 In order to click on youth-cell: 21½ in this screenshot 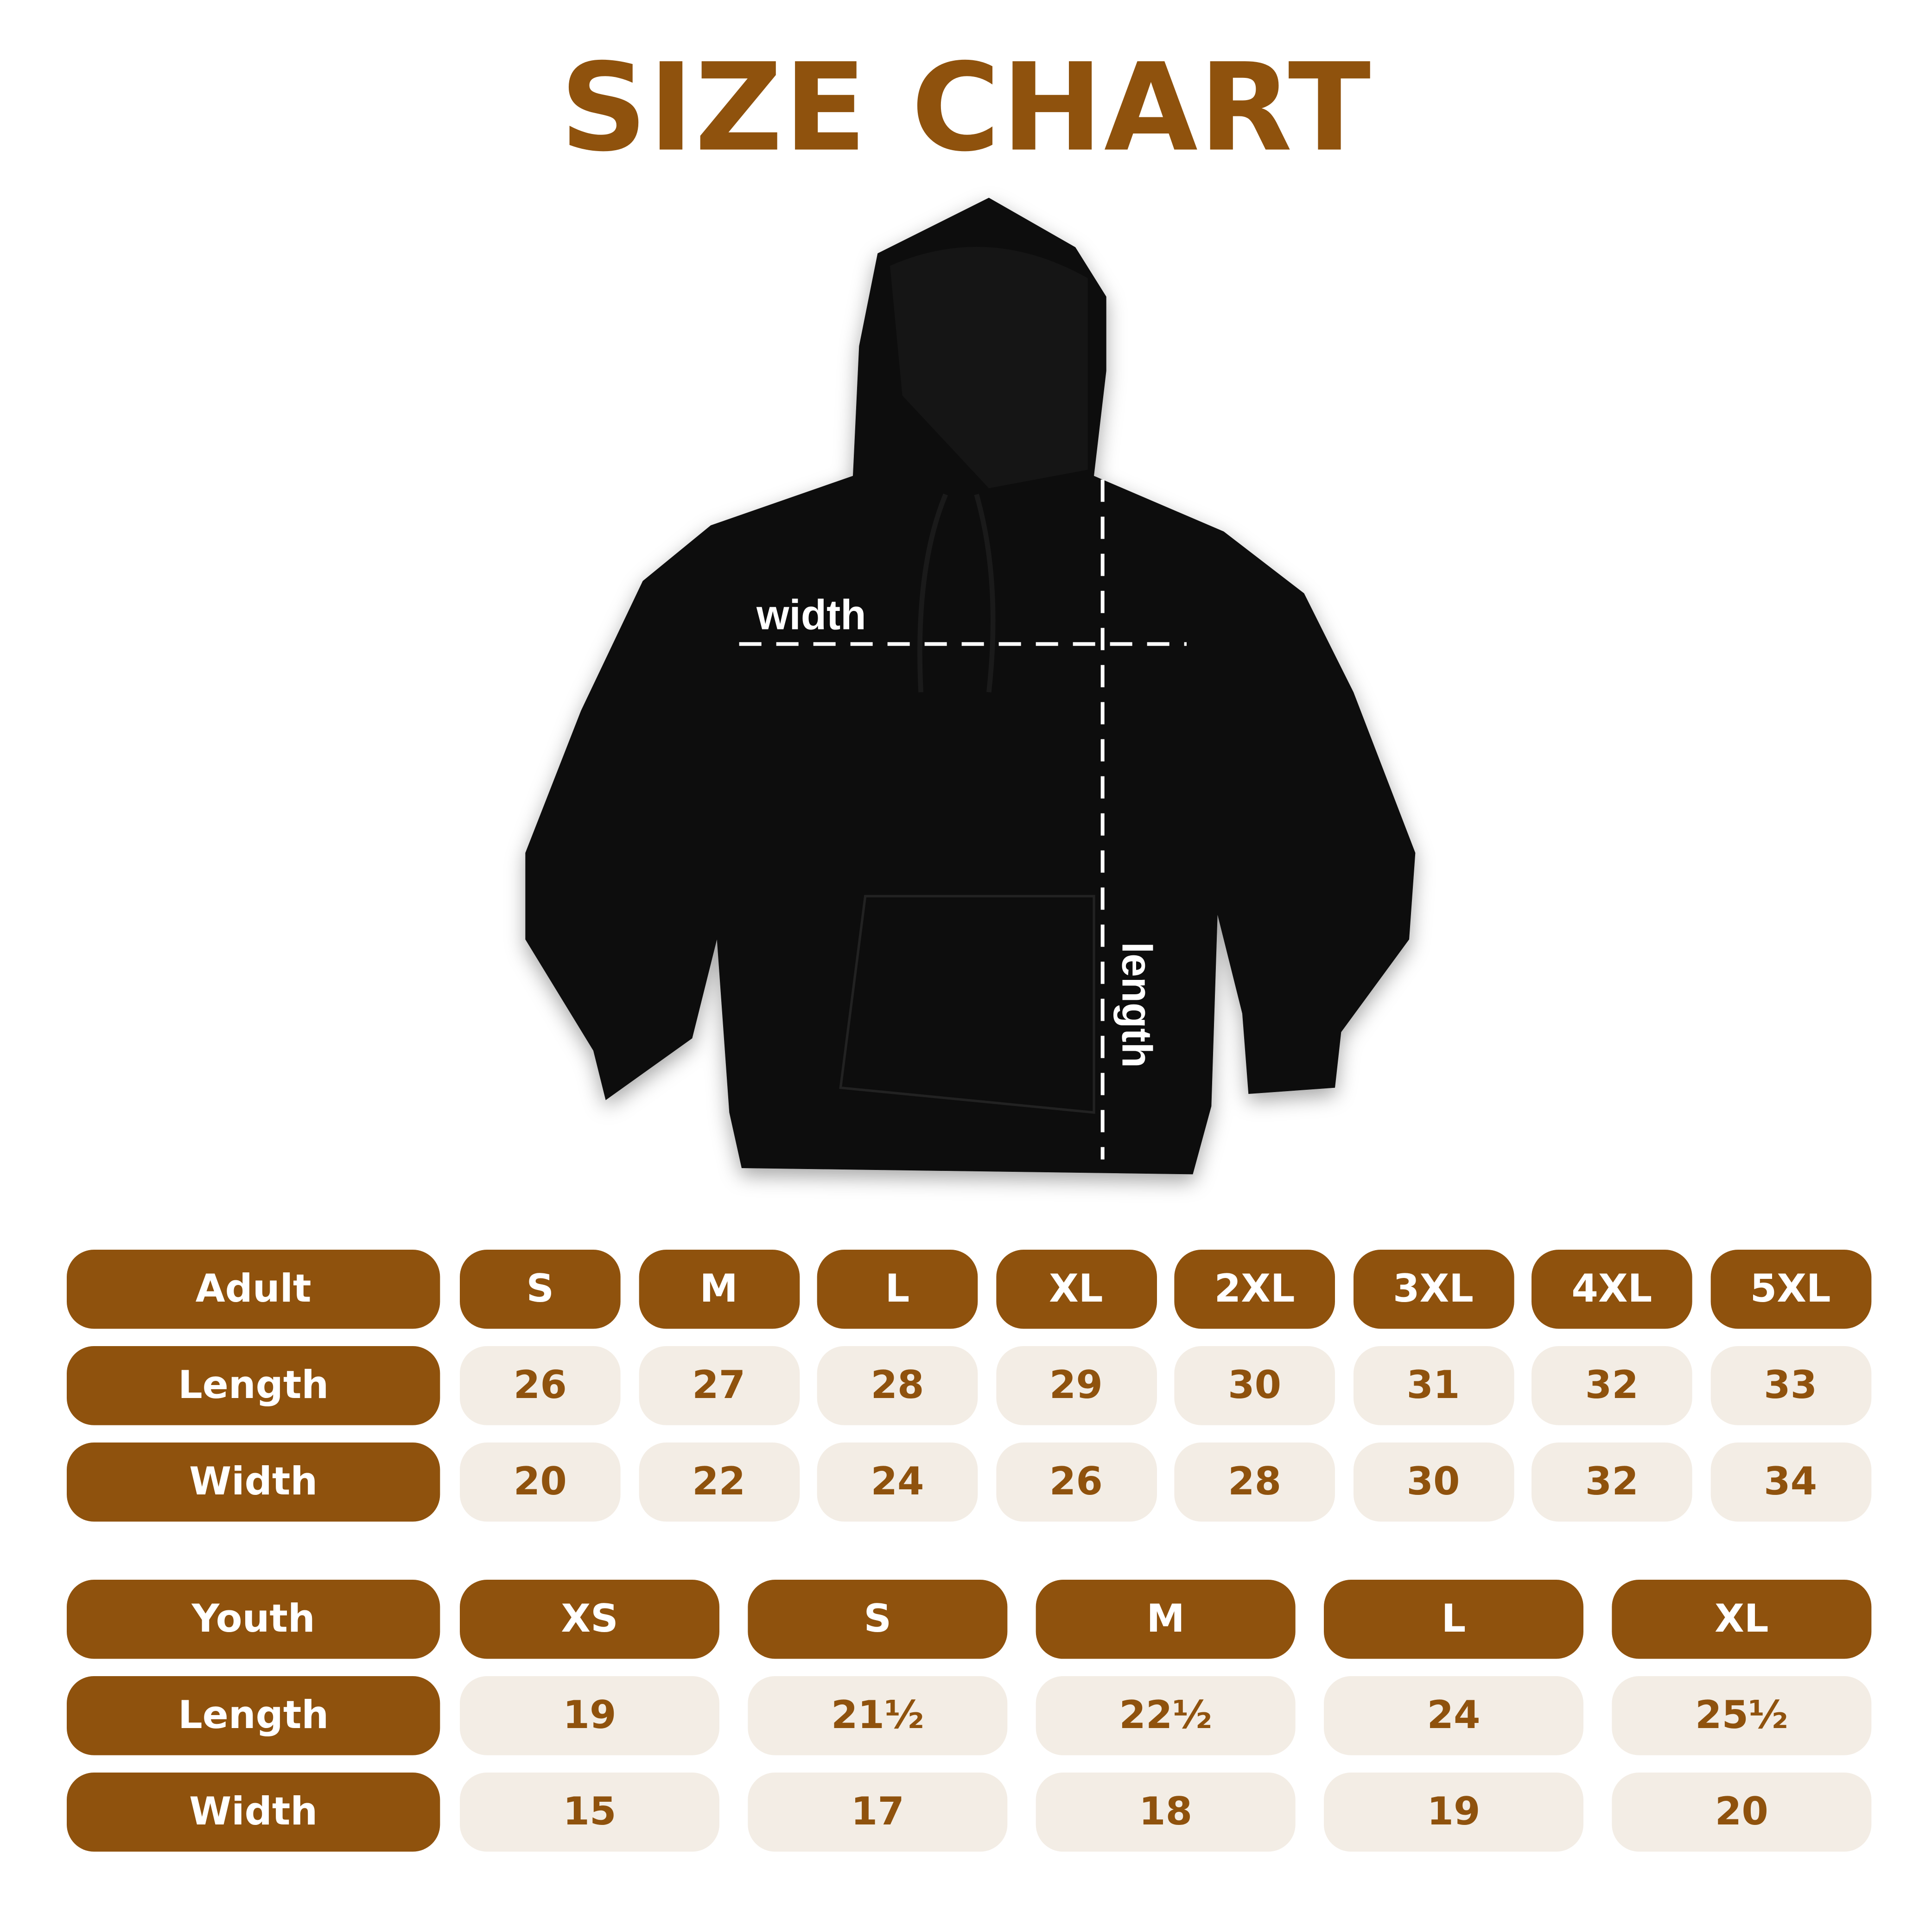, I will do `click(878, 1715)`.